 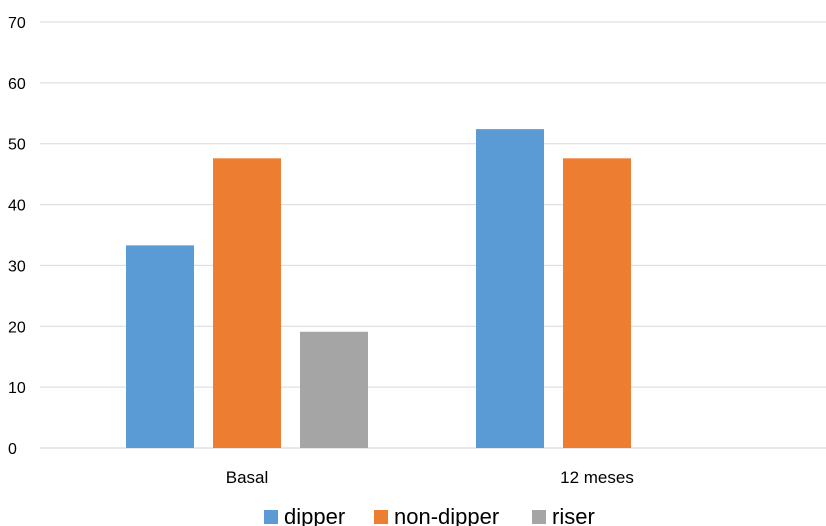 I want to click on x-axis-categories: Basal 12 meses, so click(x=430, y=477).